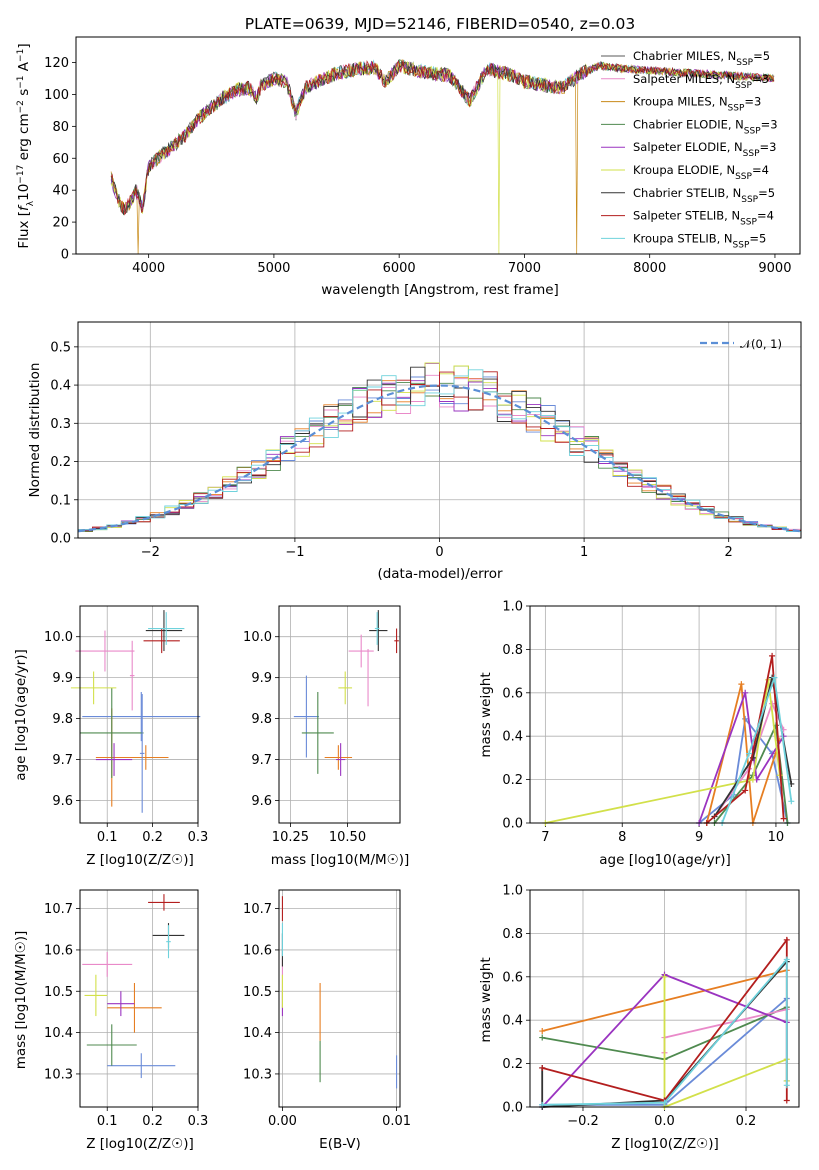 The height and width of the screenshot is (1170, 819). What do you see at coordinates (440, 574) in the screenshot?
I see `x-axis-label: (data-model)/error` at bounding box center [440, 574].